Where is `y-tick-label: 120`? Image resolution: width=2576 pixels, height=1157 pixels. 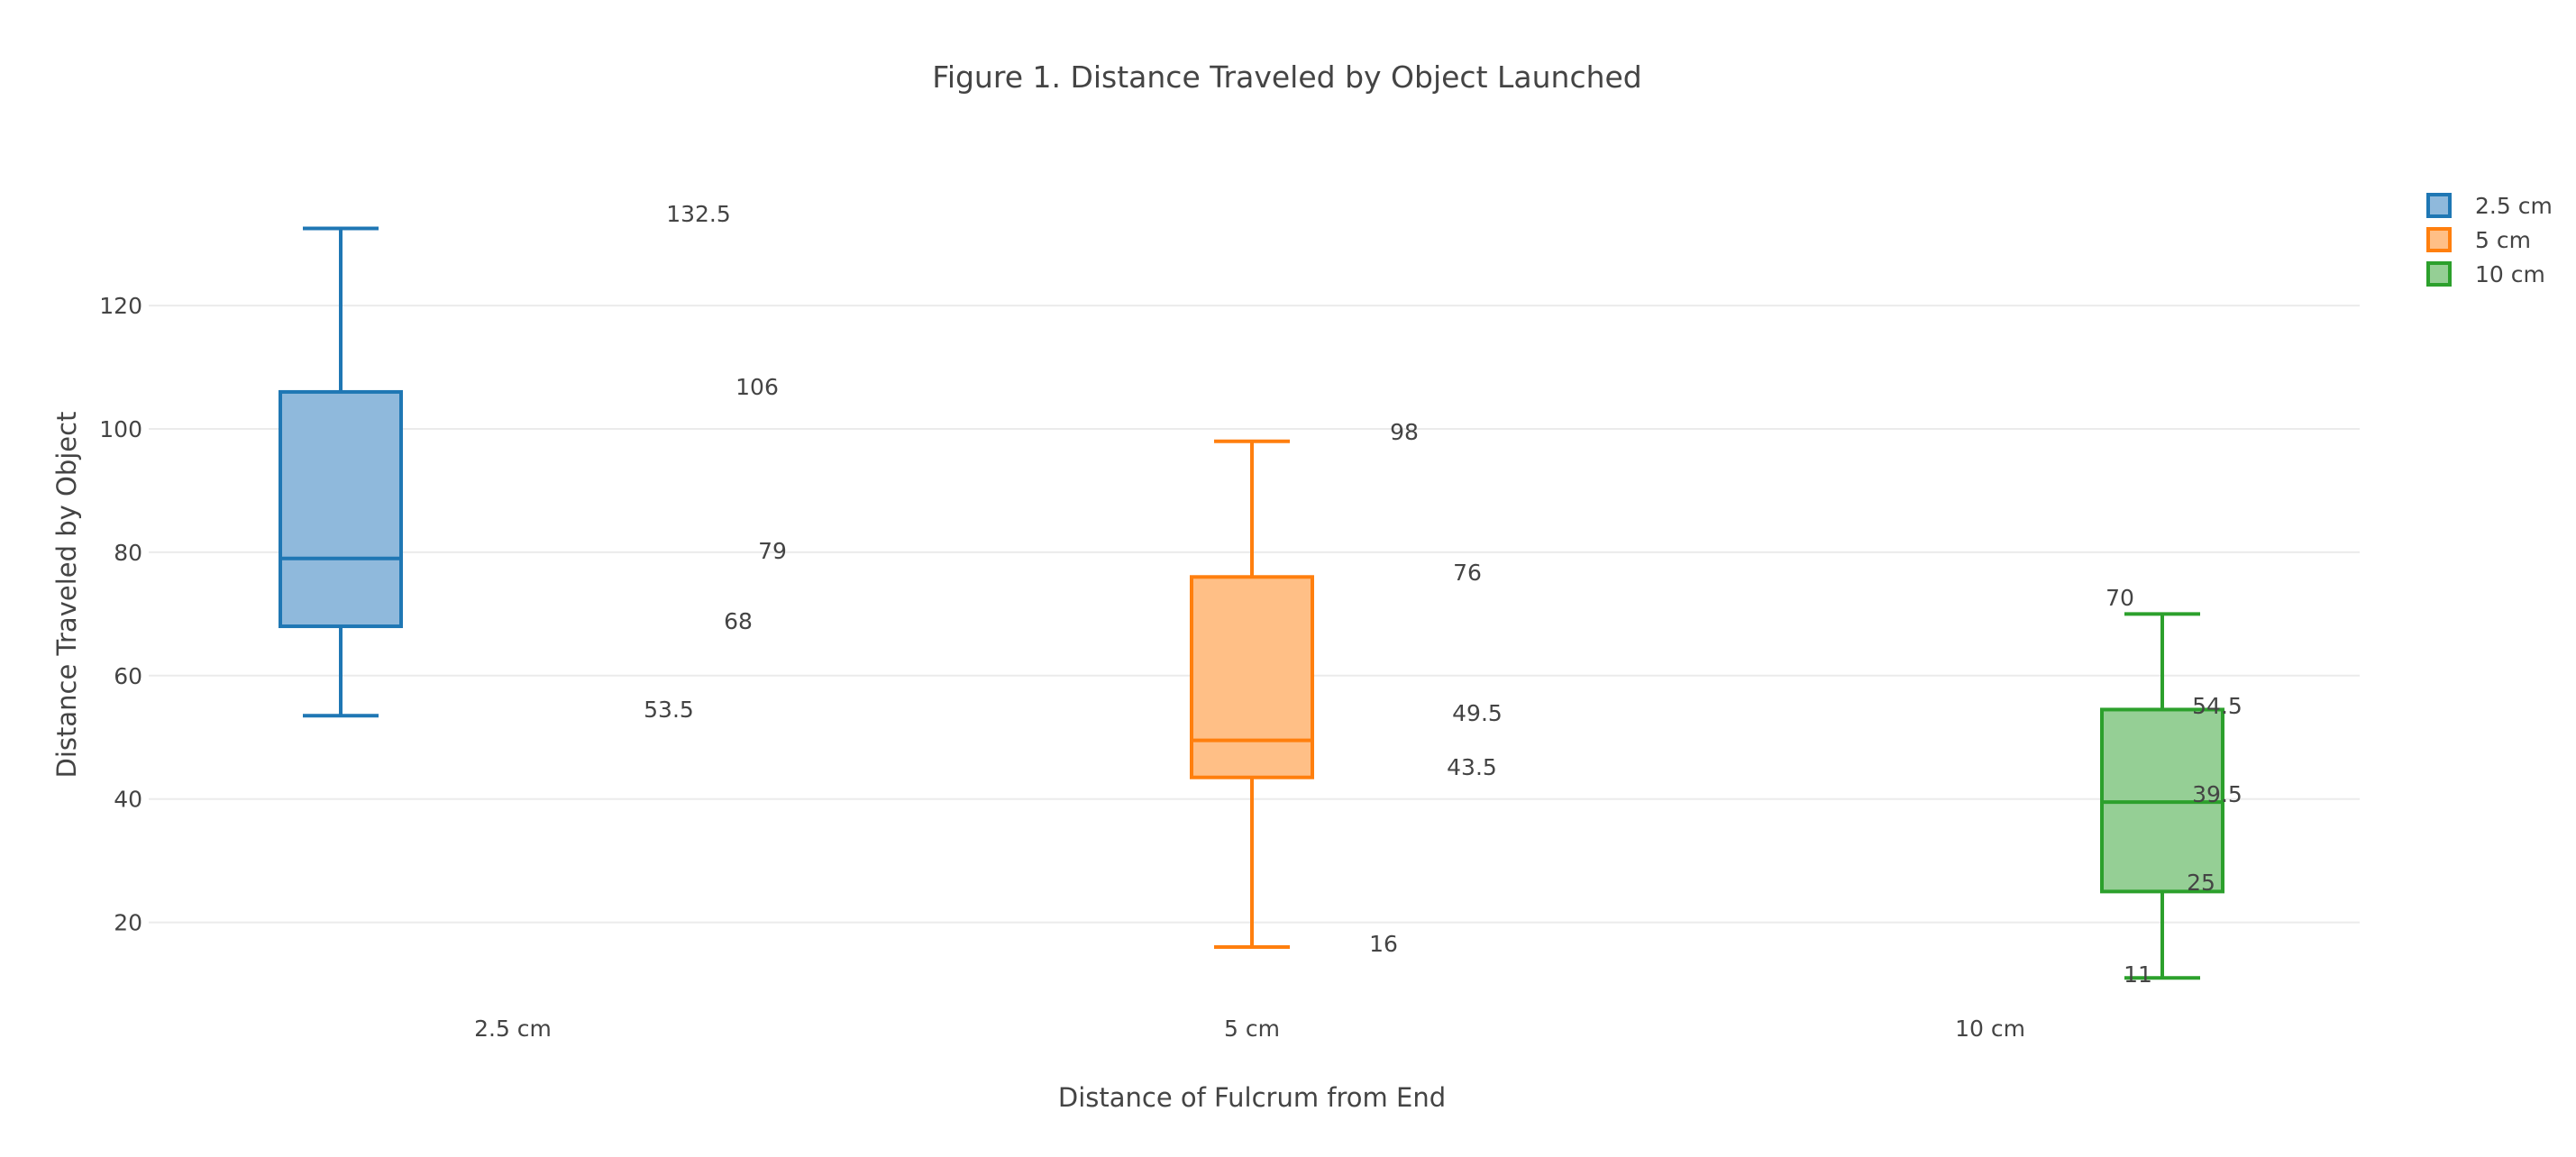 y-tick-label: 120 is located at coordinates (120, 306).